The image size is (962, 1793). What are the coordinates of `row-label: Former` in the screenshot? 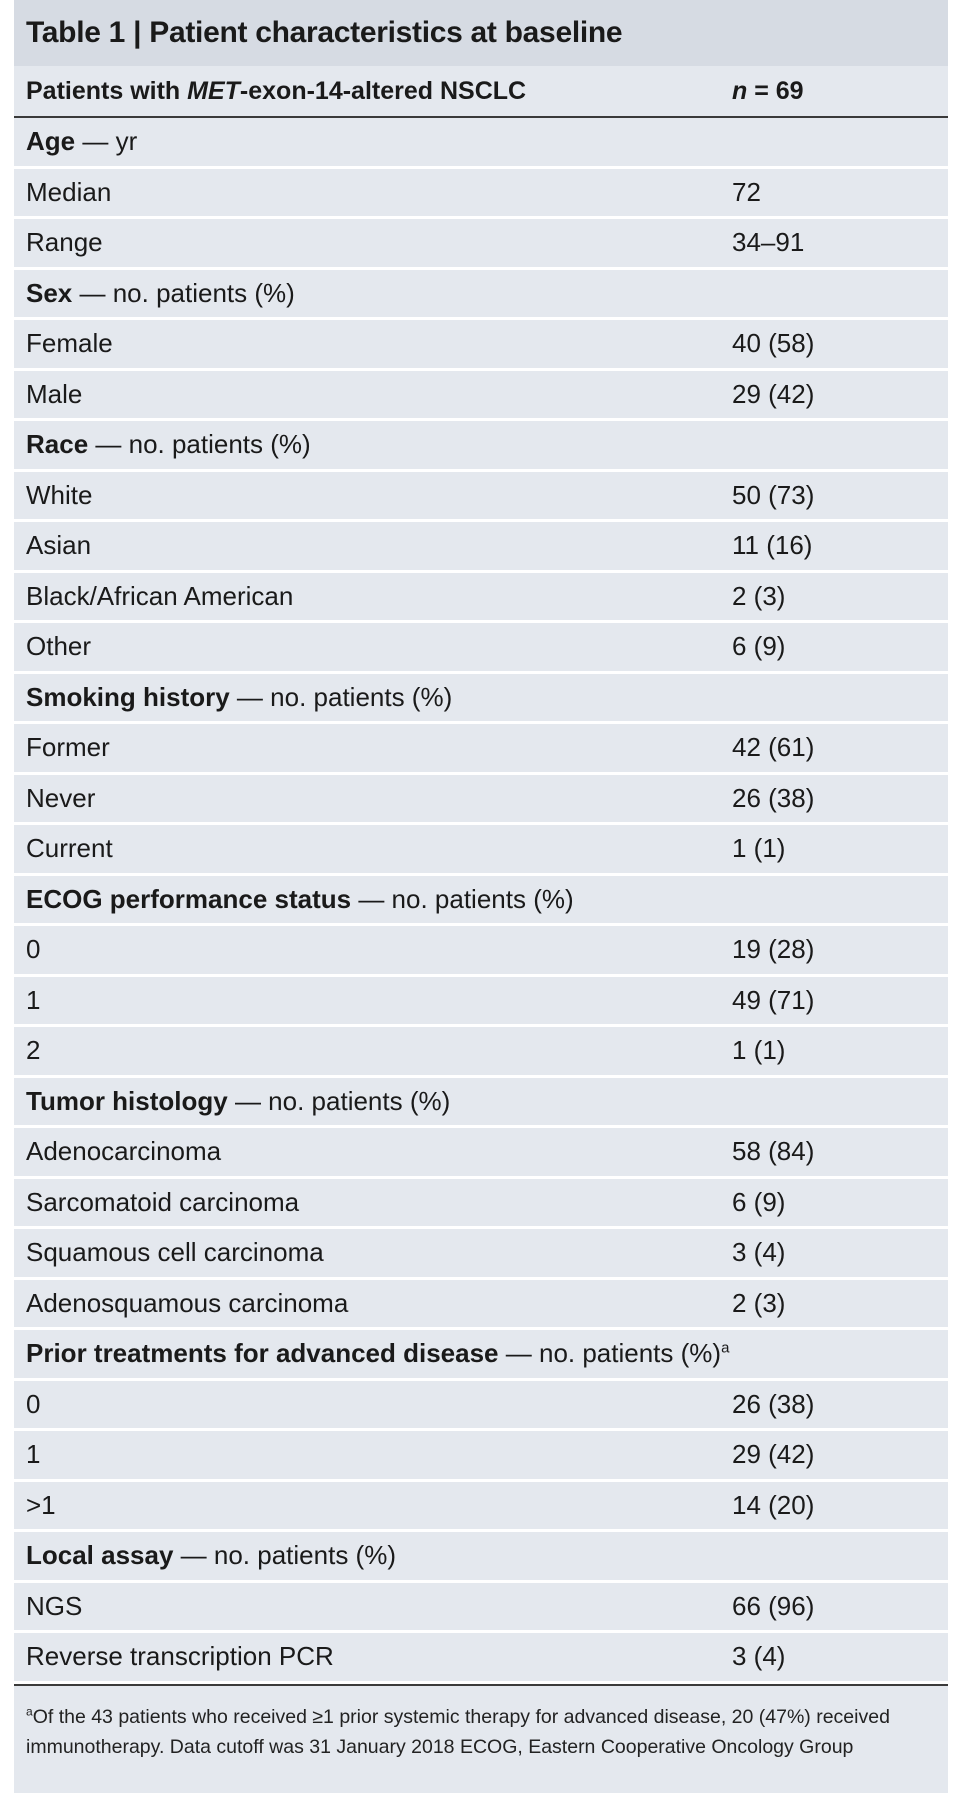 It's located at (68, 747).